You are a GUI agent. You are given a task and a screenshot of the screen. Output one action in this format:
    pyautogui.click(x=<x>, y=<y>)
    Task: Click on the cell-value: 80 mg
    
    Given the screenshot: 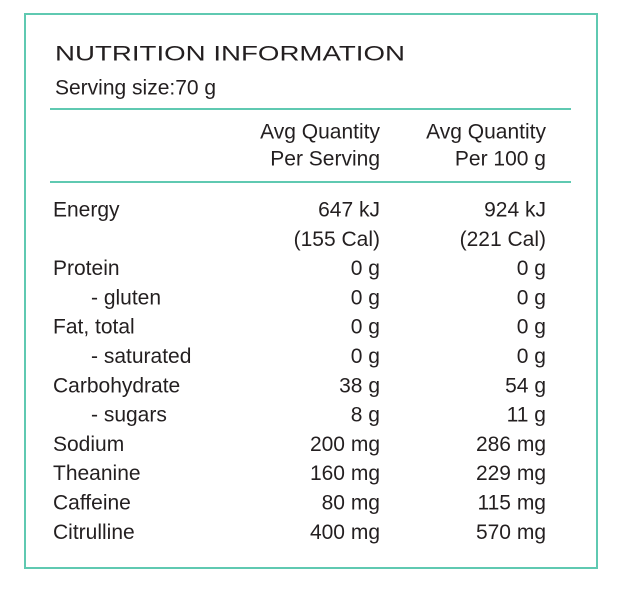 What is the action you would take?
    pyautogui.click(x=351, y=503)
    